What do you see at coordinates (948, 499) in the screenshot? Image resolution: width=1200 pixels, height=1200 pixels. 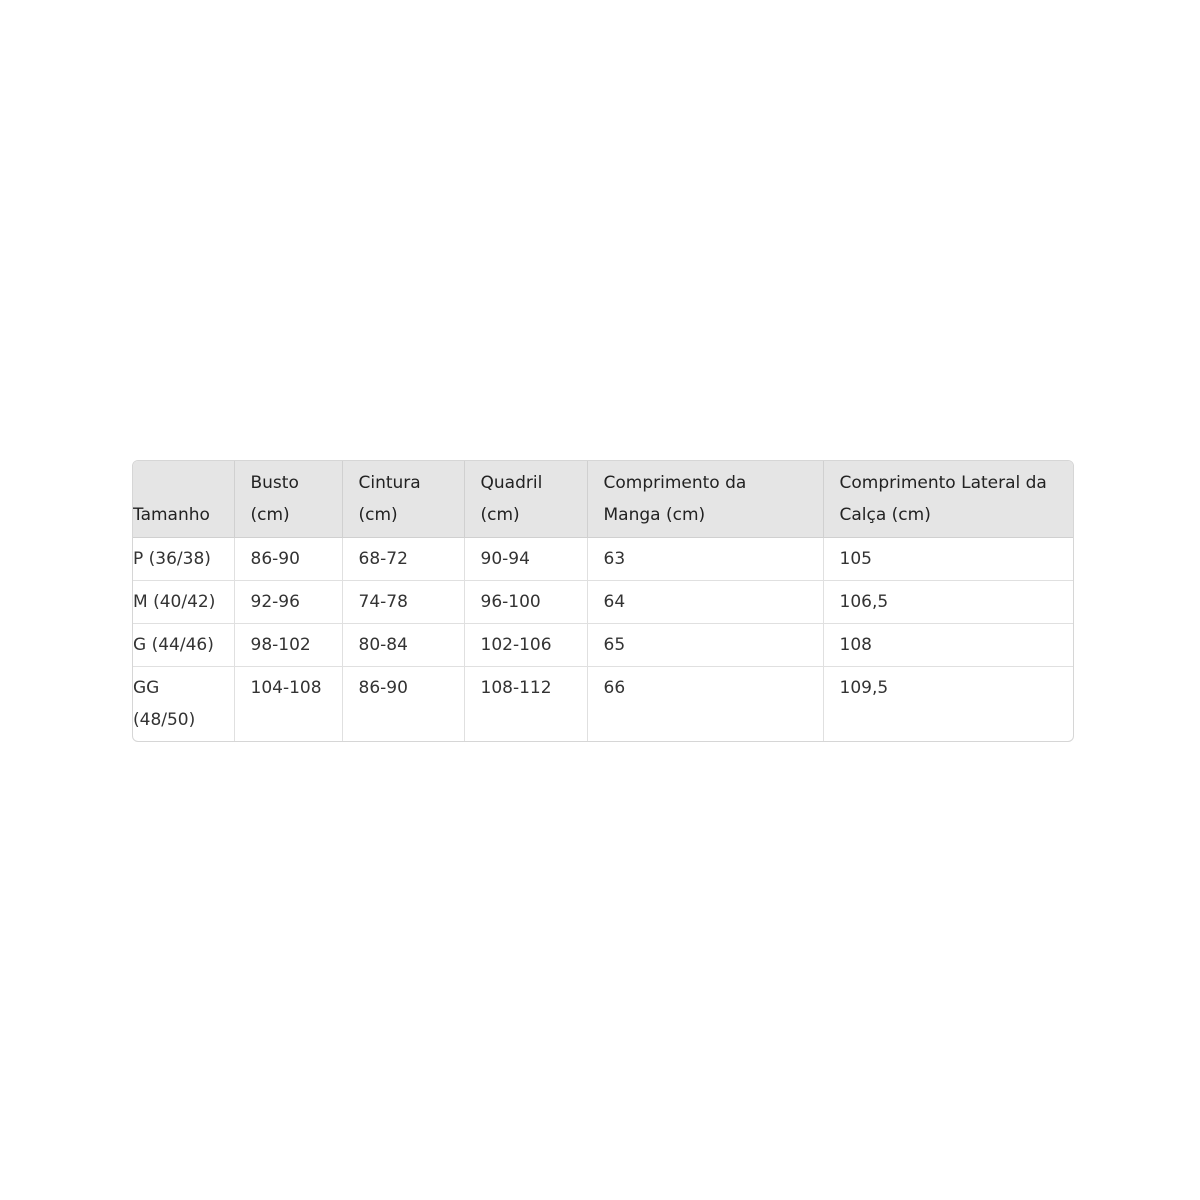 I see `header-comprimento-calca: Comprimento Lateral da Calça (cm)` at bounding box center [948, 499].